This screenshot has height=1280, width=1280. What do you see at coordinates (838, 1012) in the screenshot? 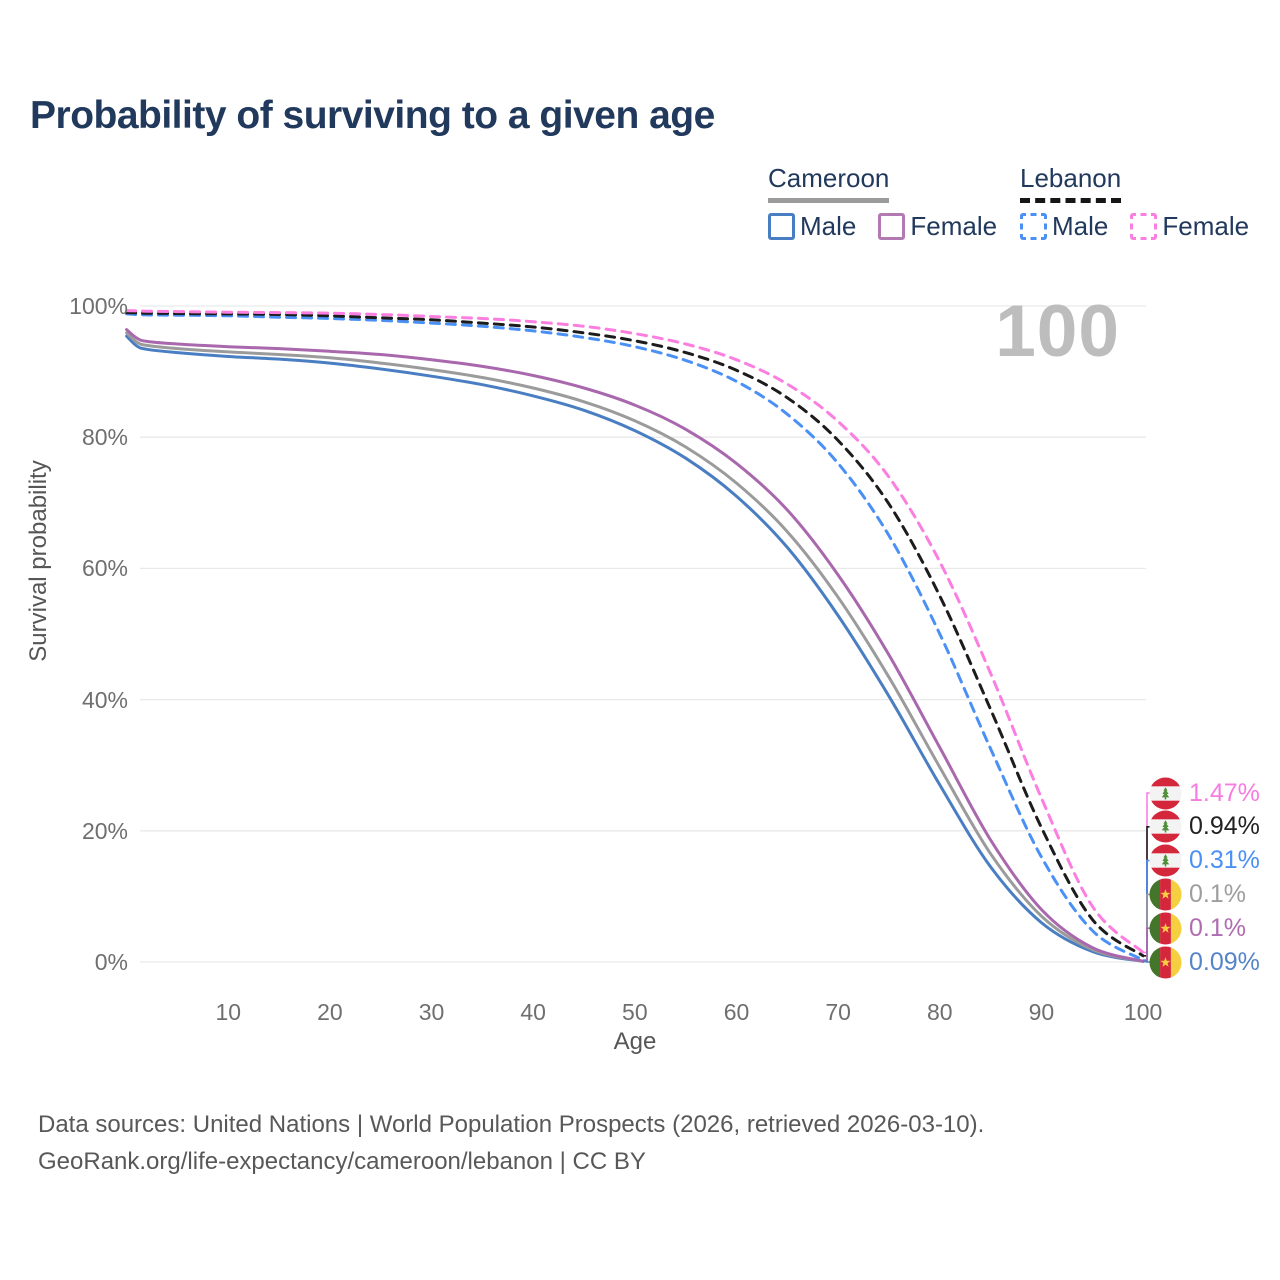
I see `x-tick-label: 70` at bounding box center [838, 1012].